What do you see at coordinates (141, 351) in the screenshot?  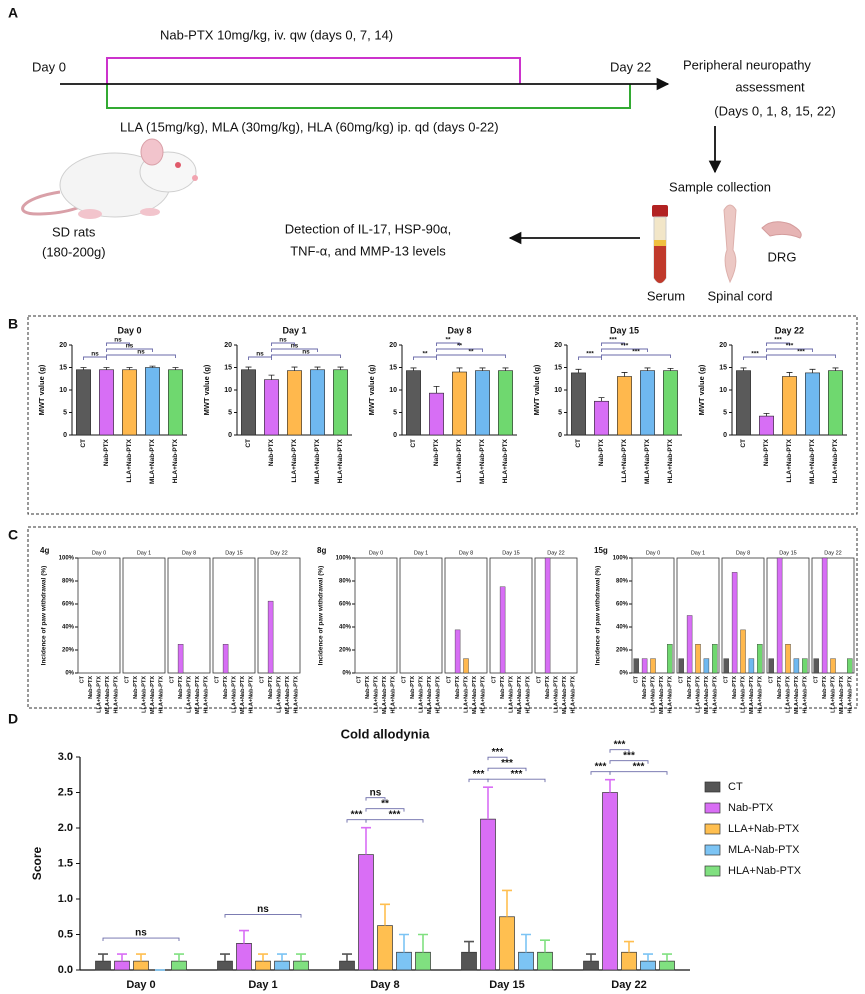 I see `significance-label: ns` at bounding box center [141, 351].